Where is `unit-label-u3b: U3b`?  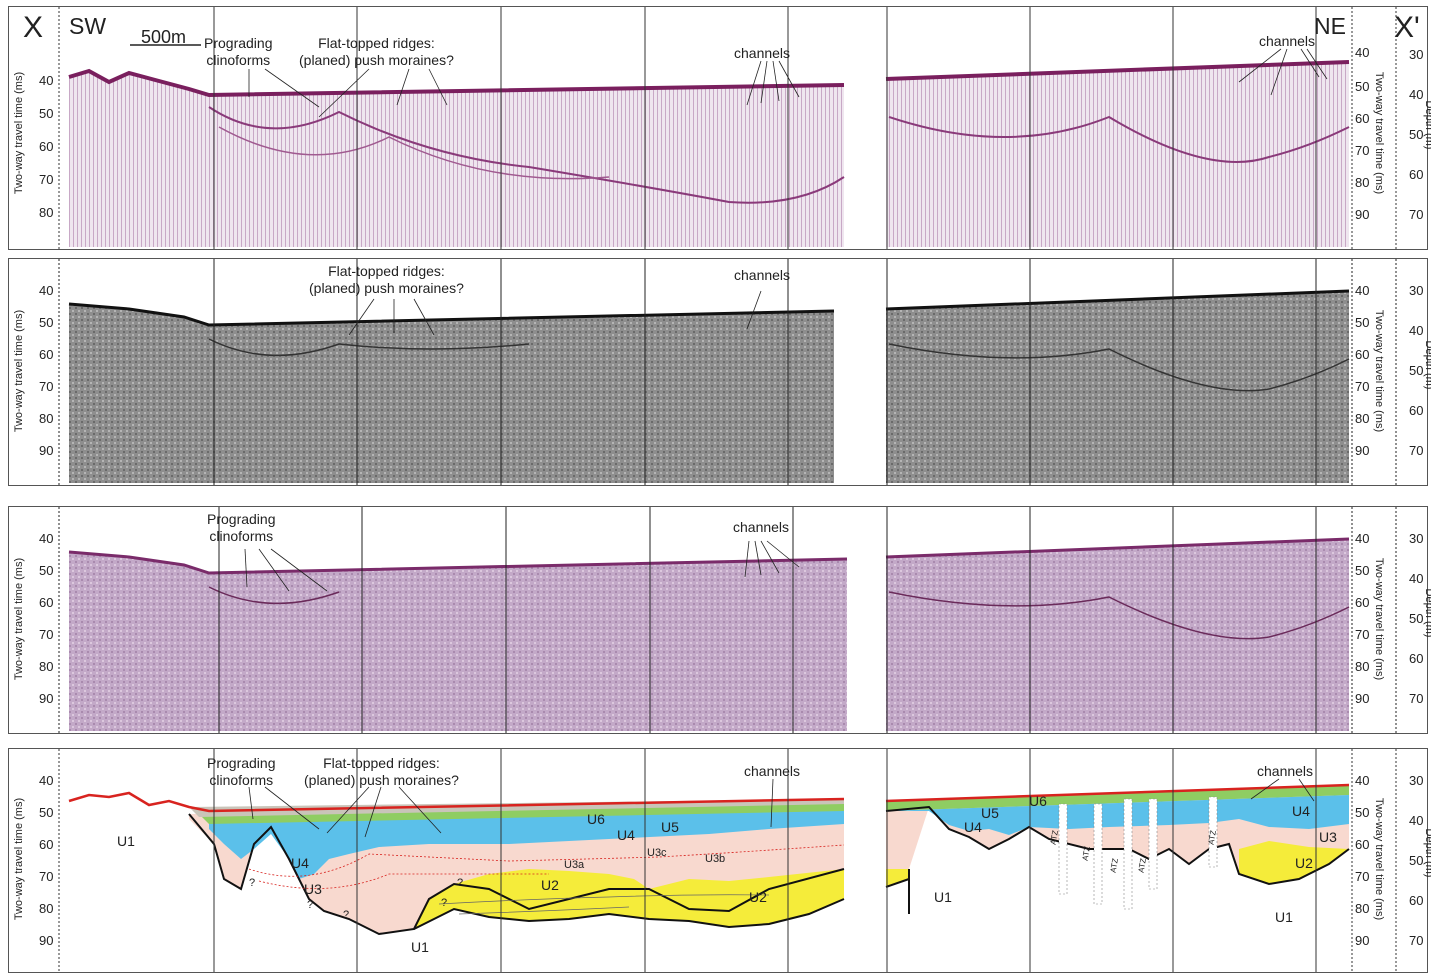 unit-label-u3b: U3b is located at coordinates (715, 859).